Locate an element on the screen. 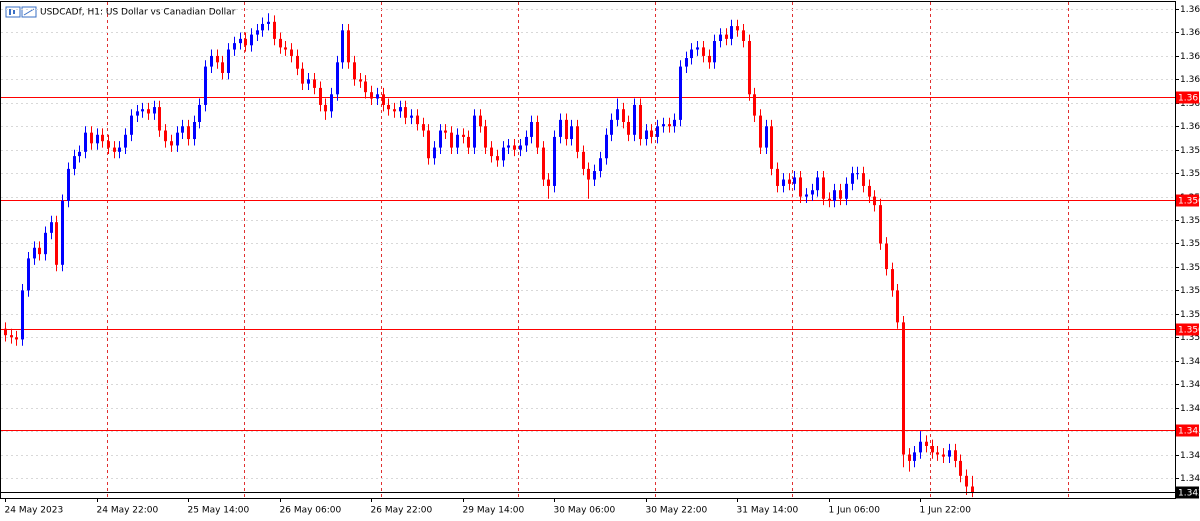  x-tick-label: 1 Jun 06:00 is located at coordinates (855, 511).